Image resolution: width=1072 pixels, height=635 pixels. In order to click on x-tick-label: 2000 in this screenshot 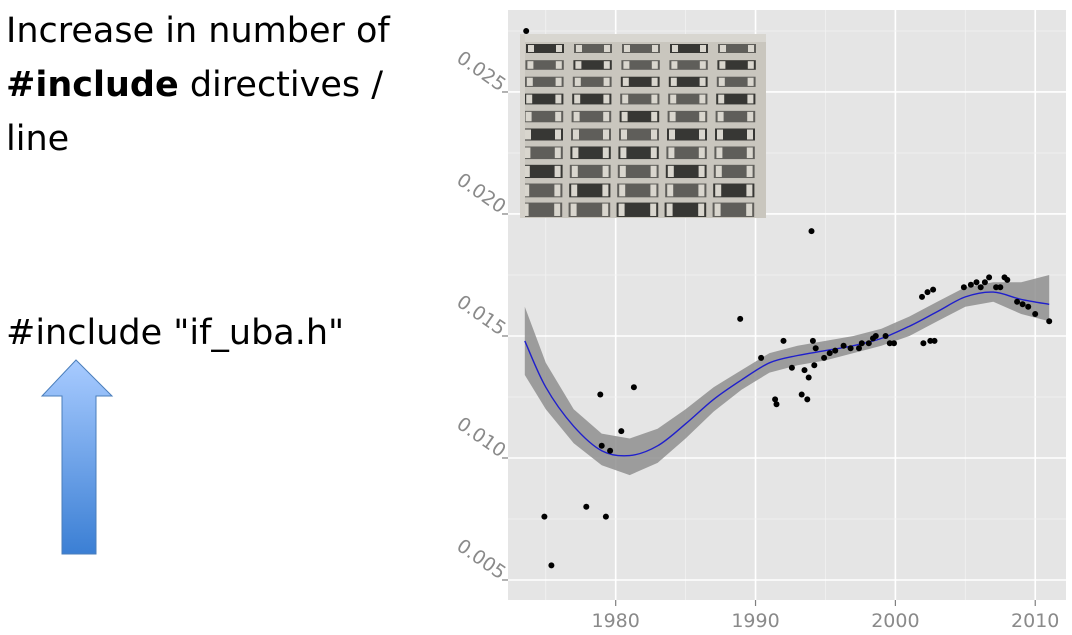, I will do `click(895, 621)`.